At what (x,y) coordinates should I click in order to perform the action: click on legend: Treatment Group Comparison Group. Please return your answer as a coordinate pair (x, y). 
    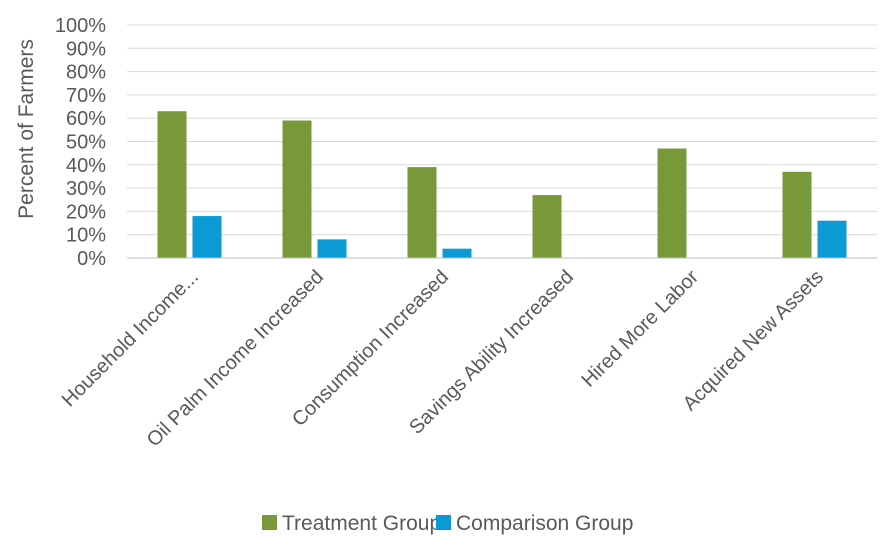
    Looking at the image, I should click on (447, 523).